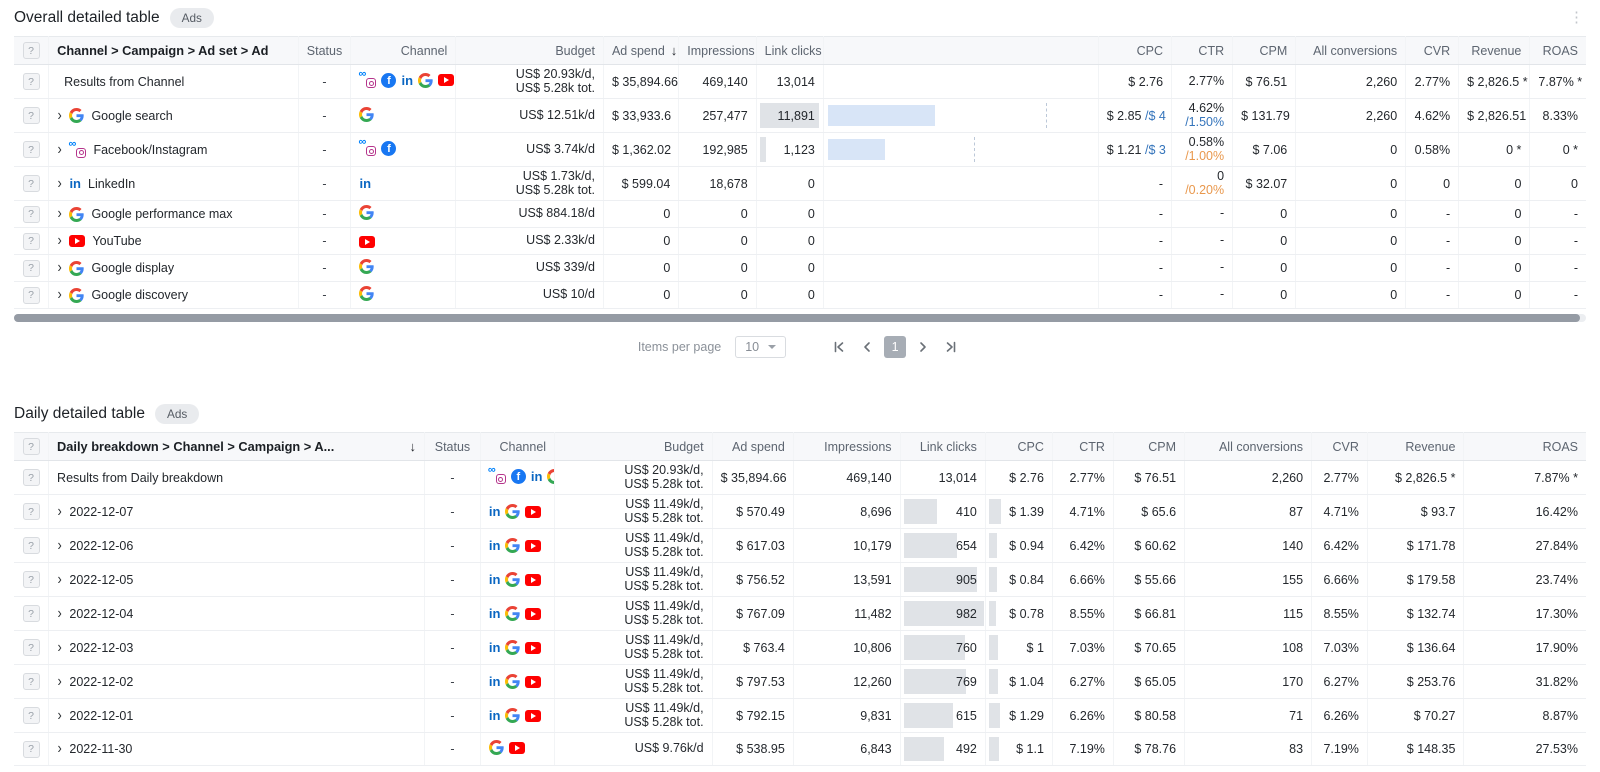  I want to click on budget-cell: US$ 339/d, so click(529, 268).